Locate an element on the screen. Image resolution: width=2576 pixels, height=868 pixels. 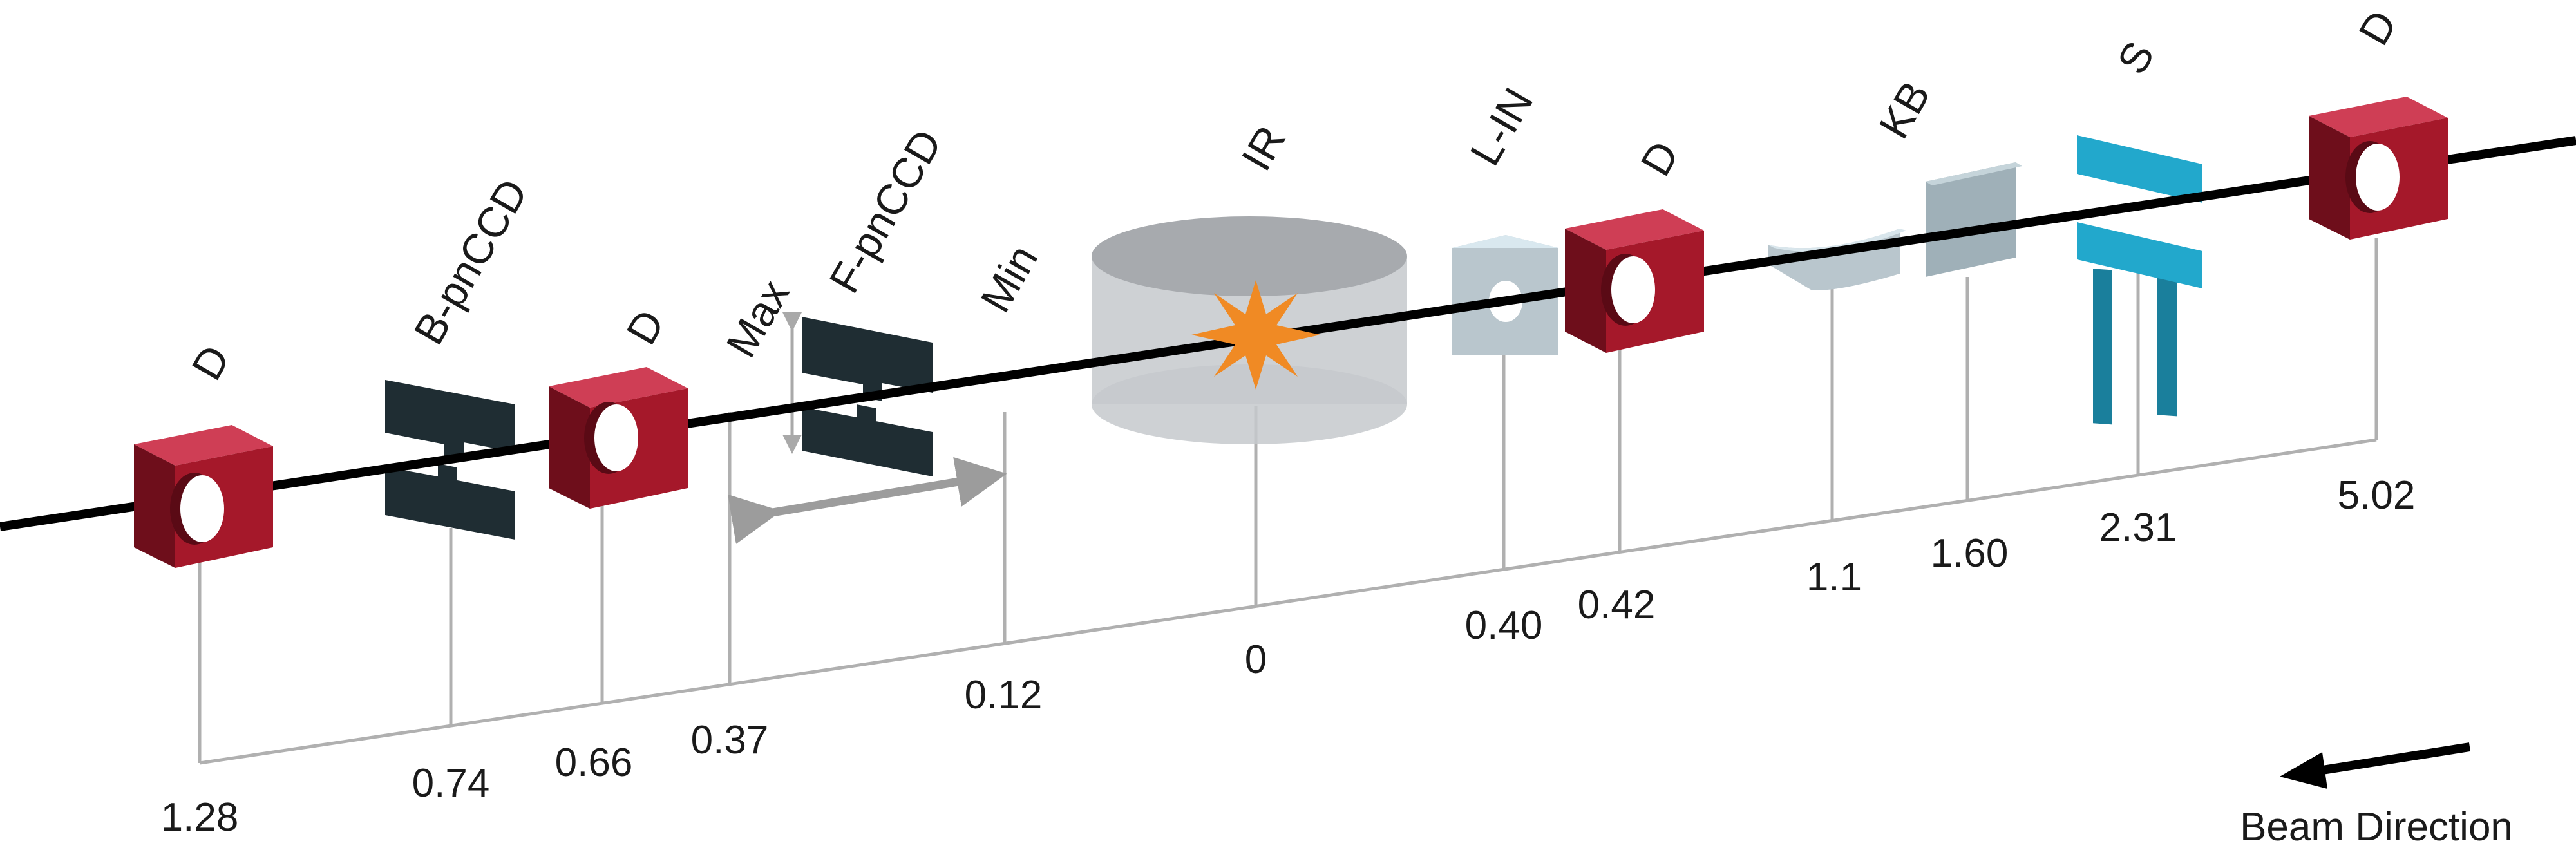
position-d4: 5.02 is located at coordinates (2377, 496).